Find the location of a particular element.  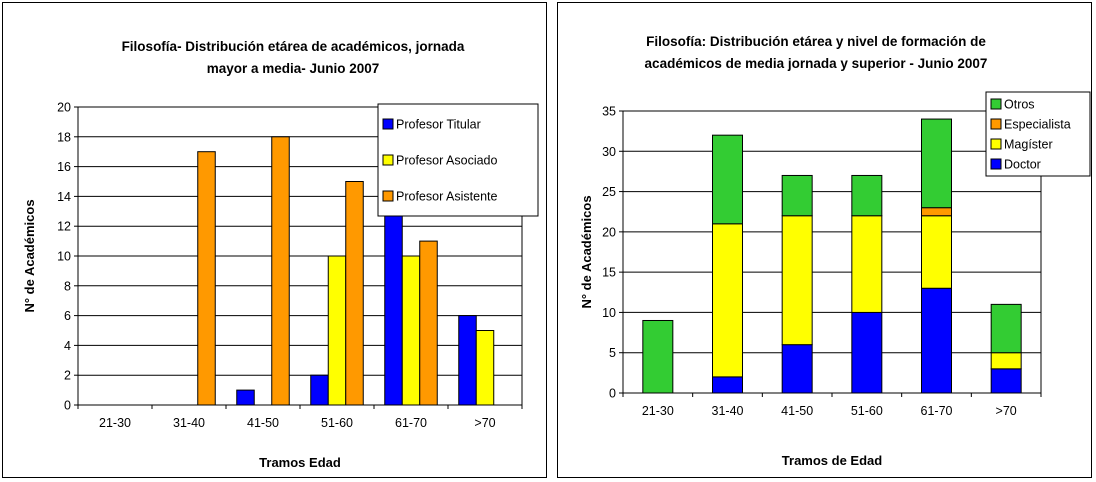

legend-label: Especialista is located at coordinates (1037, 125).